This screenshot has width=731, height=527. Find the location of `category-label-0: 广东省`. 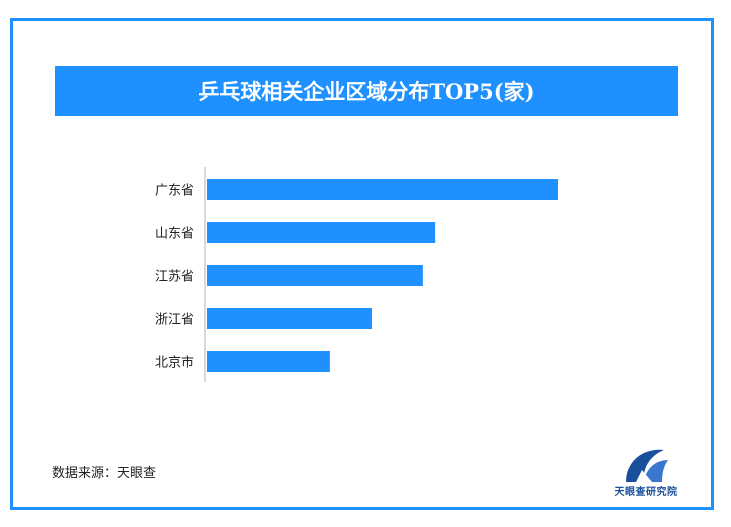

category-label-0: 广东省 is located at coordinates (174, 191).